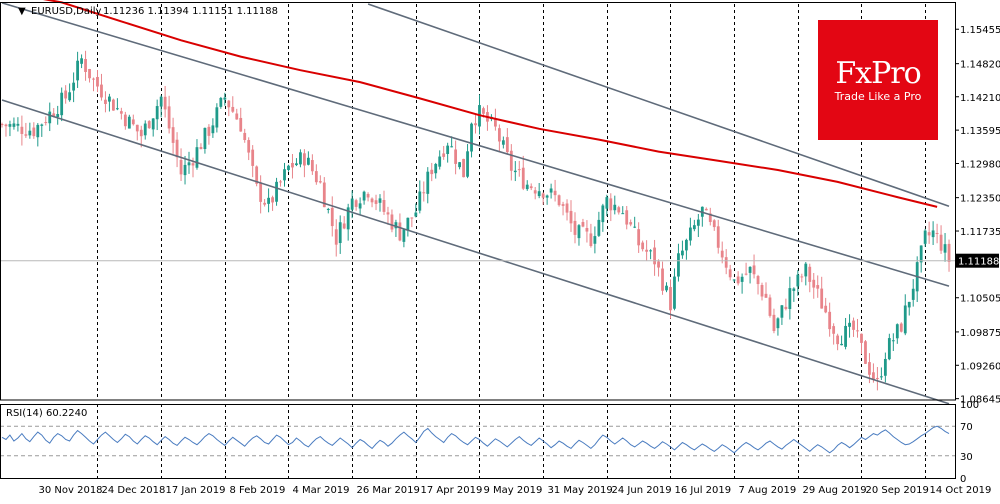 This screenshot has height=504, width=1000. I want to click on x-tick-label: 16 Jul 2019, so click(703, 490).